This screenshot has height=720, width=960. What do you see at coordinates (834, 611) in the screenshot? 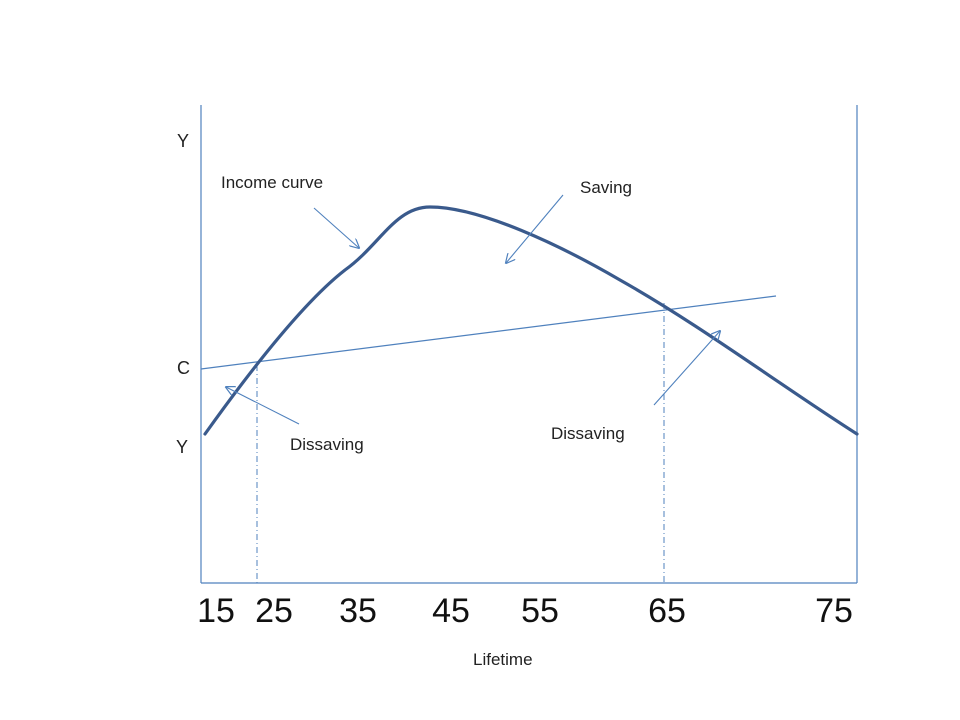
I see `x-tick-label: 75` at bounding box center [834, 611].